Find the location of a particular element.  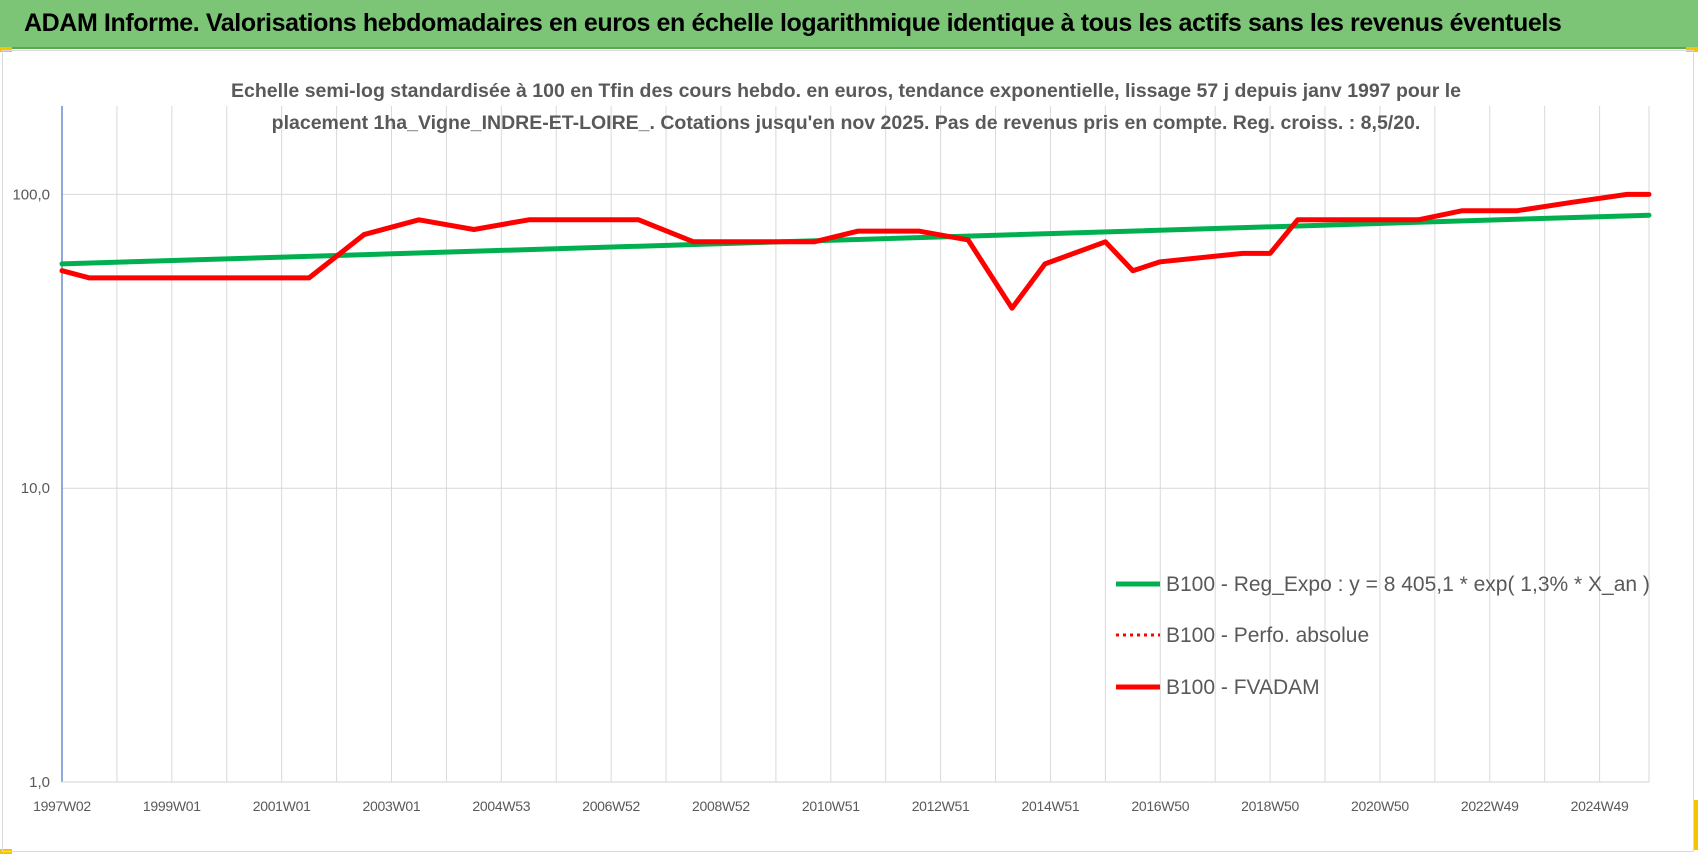

x-tick-label: 2024W49 is located at coordinates (1600, 806).